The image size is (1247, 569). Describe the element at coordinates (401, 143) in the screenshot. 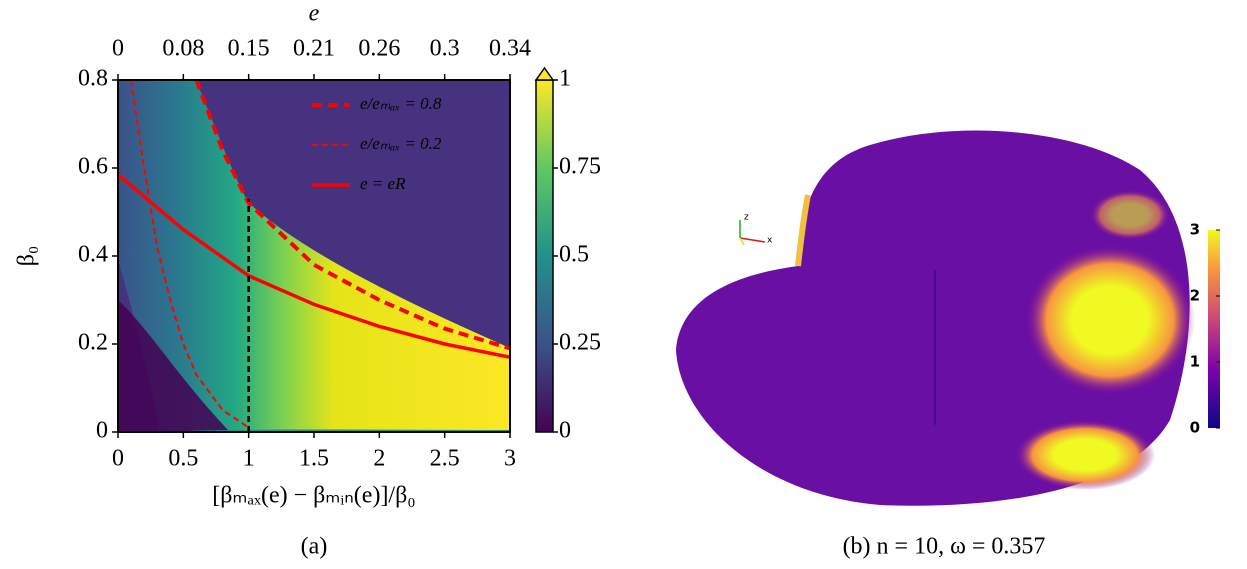

I see `legend-label: e/eₘₐₓ = 0.2` at that location.